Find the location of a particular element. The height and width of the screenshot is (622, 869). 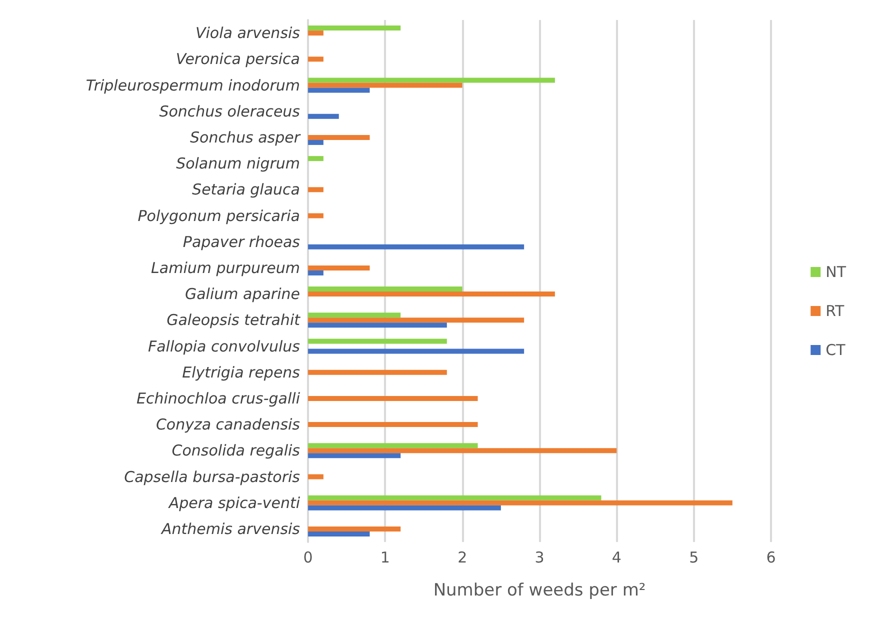

y-tick-label: Echinochloa crus-galli is located at coordinates (218, 398).